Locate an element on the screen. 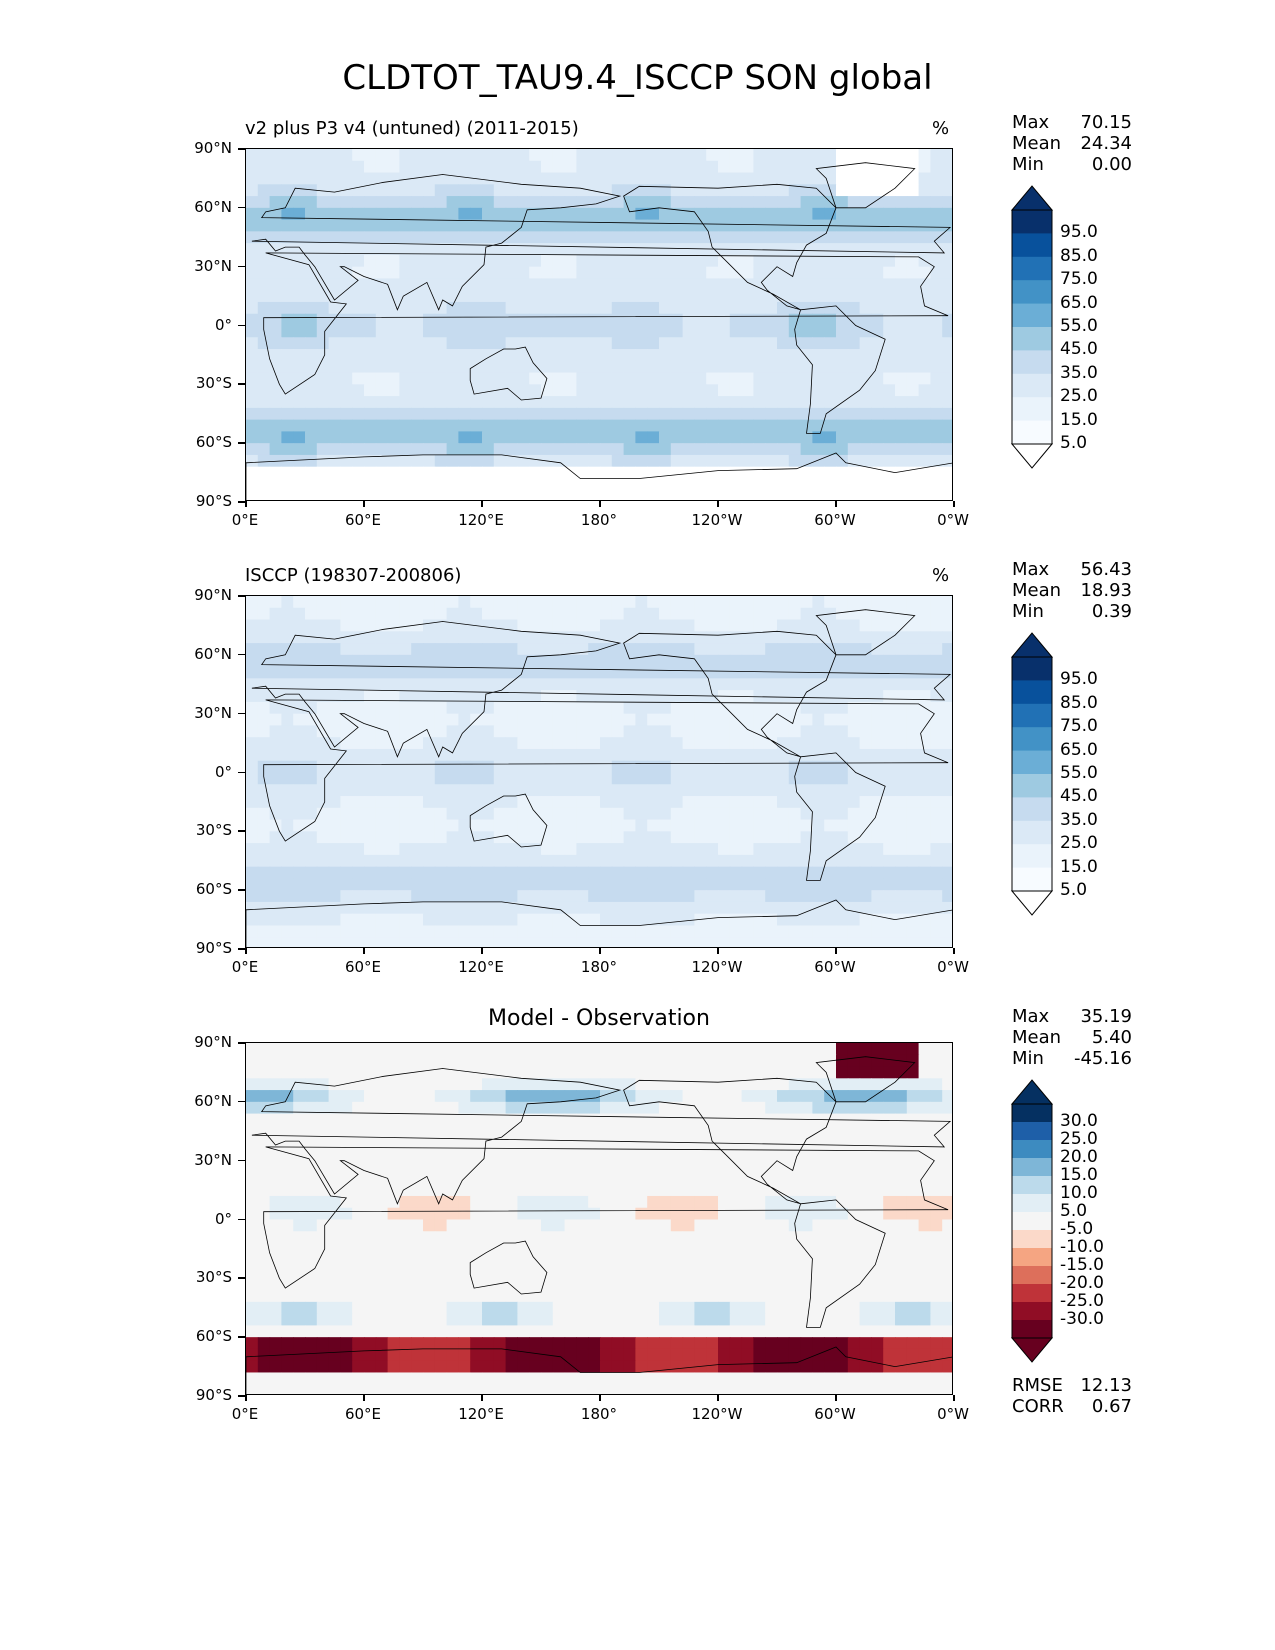 This screenshot has width=1275, height=1650. colorbar-label: -20.0 is located at coordinates (1082, 1283).